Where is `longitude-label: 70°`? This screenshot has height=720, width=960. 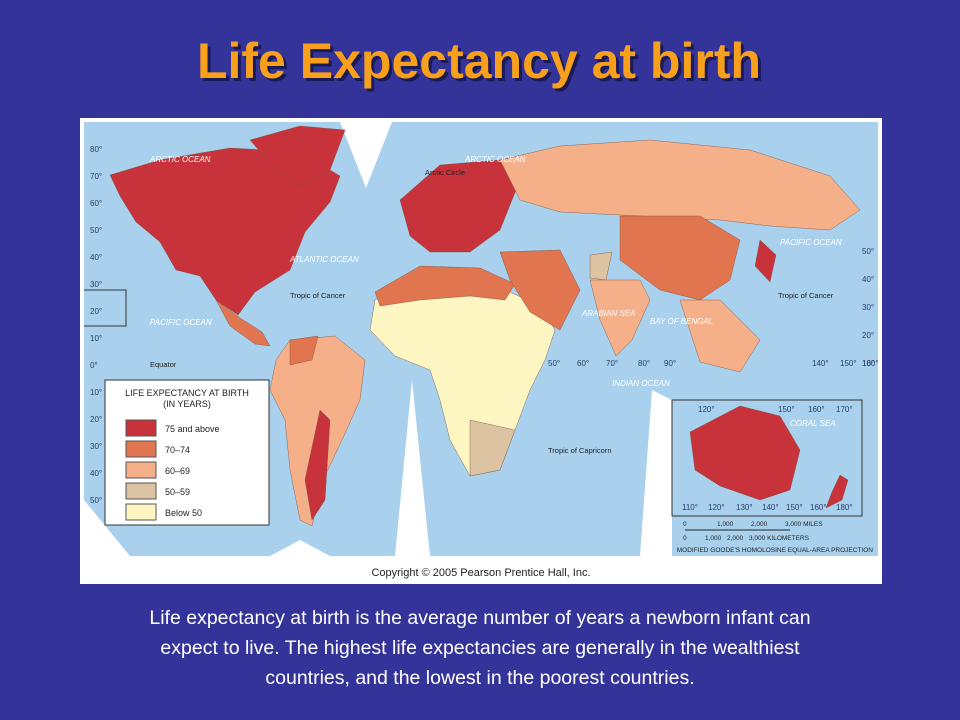
longitude-label: 70° is located at coordinates (612, 363).